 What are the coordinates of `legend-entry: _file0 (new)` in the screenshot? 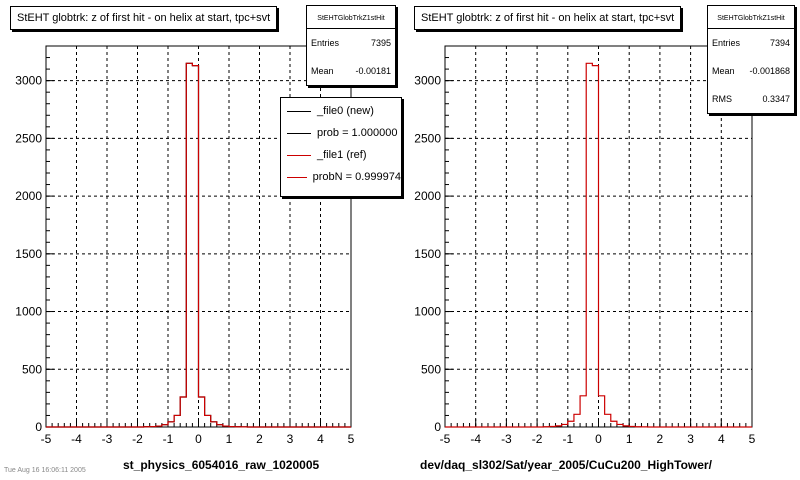 It's located at (341, 111).